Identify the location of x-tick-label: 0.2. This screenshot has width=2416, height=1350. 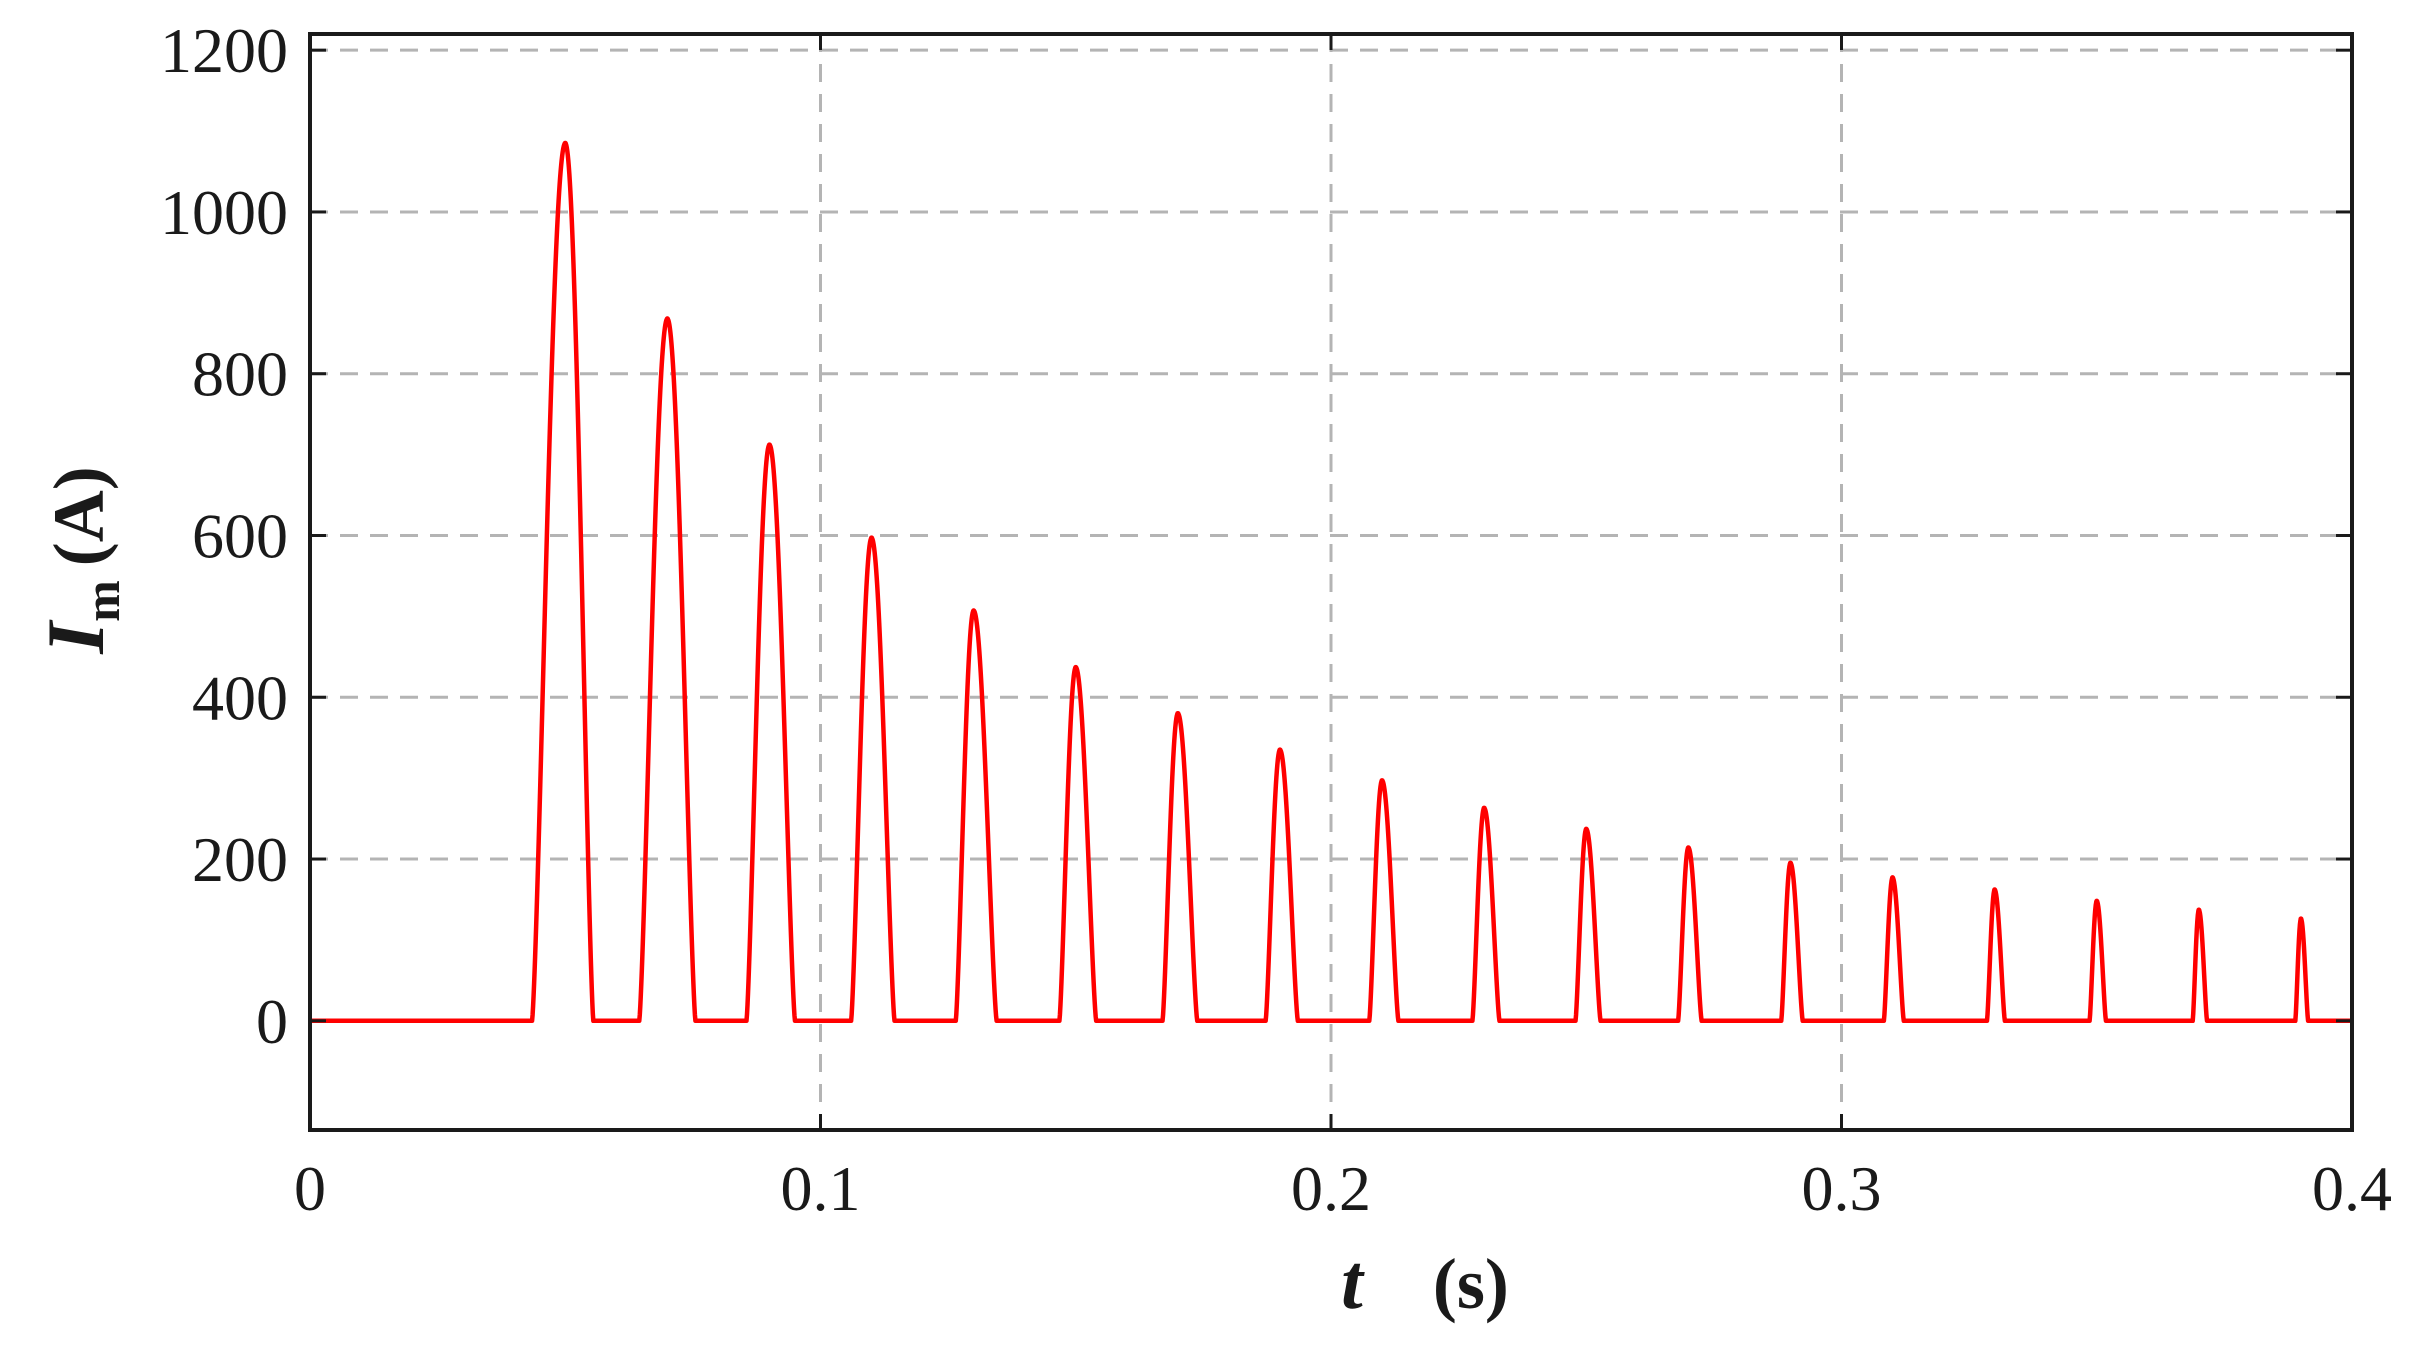
(1331, 1188).